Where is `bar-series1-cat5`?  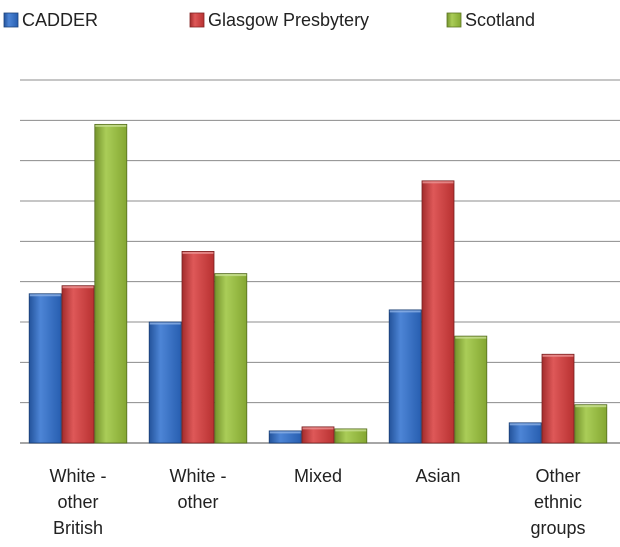 bar-series1-cat5 is located at coordinates (525, 433).